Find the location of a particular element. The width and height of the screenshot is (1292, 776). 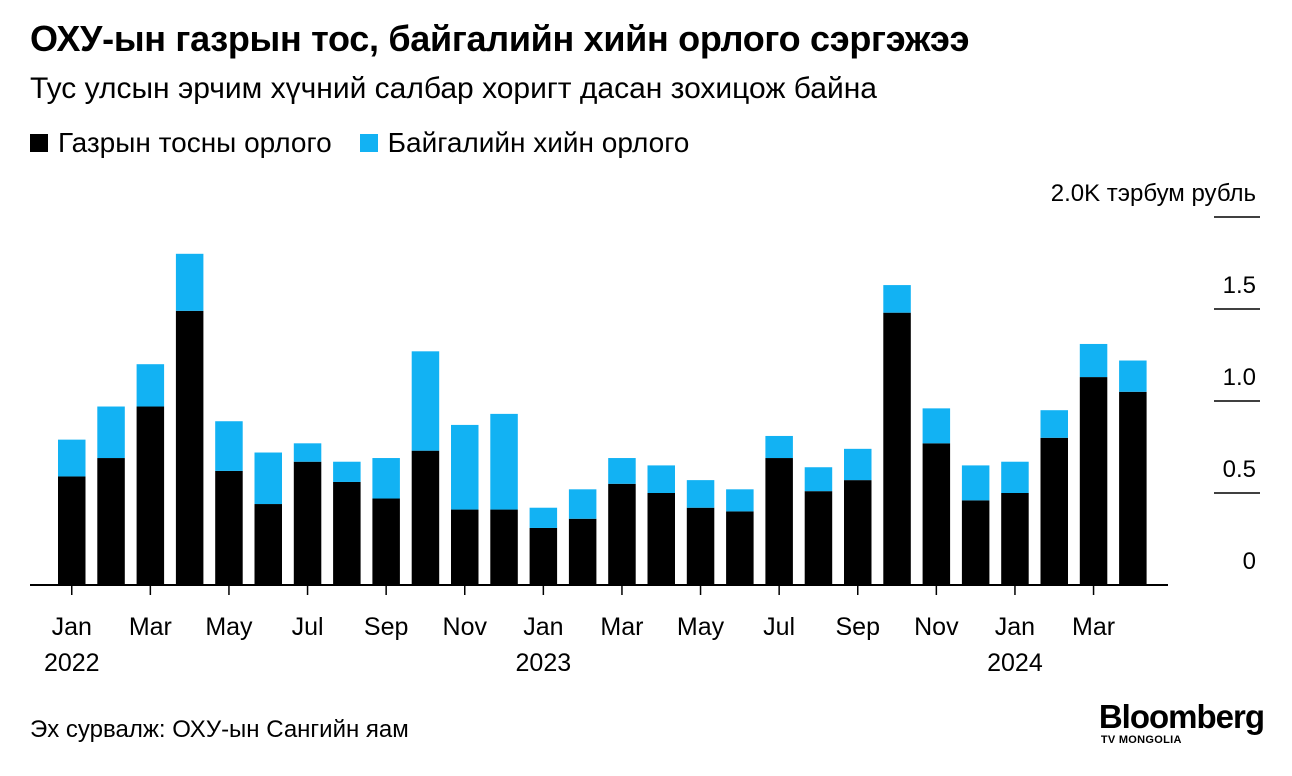

y-tick-label-3: 1.5 is located at coordinates (1239, 285).